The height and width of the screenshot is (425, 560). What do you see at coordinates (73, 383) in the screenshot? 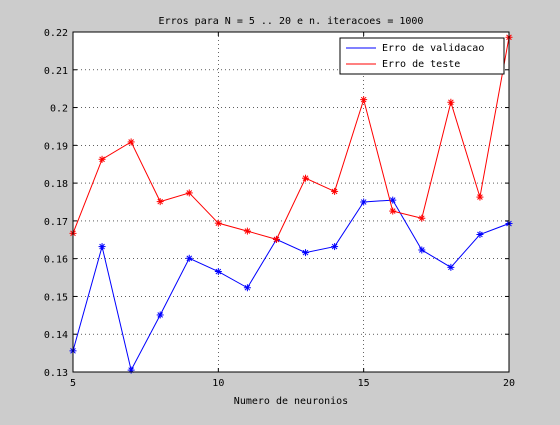
I see `x-tick-label: 5` at bounding box center [73, 383].